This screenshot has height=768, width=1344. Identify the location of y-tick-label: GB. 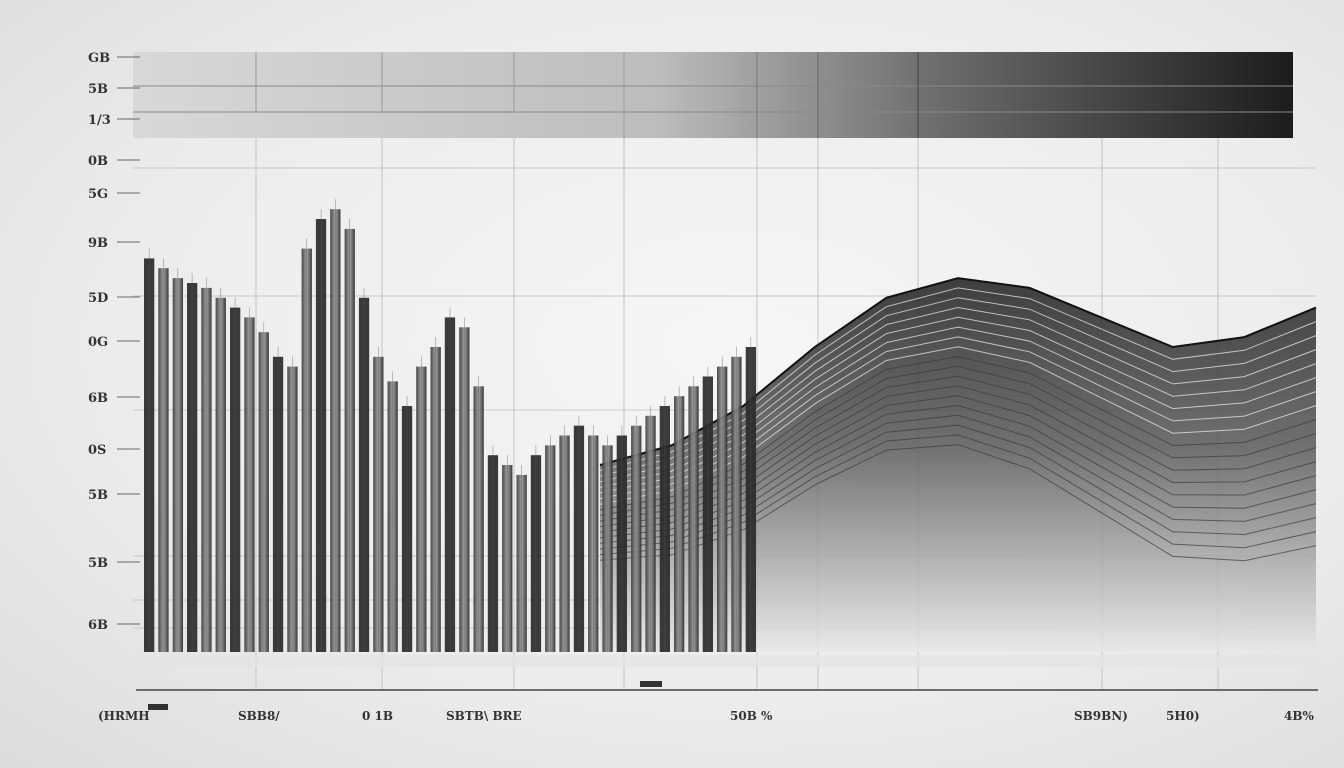
(99, 58).